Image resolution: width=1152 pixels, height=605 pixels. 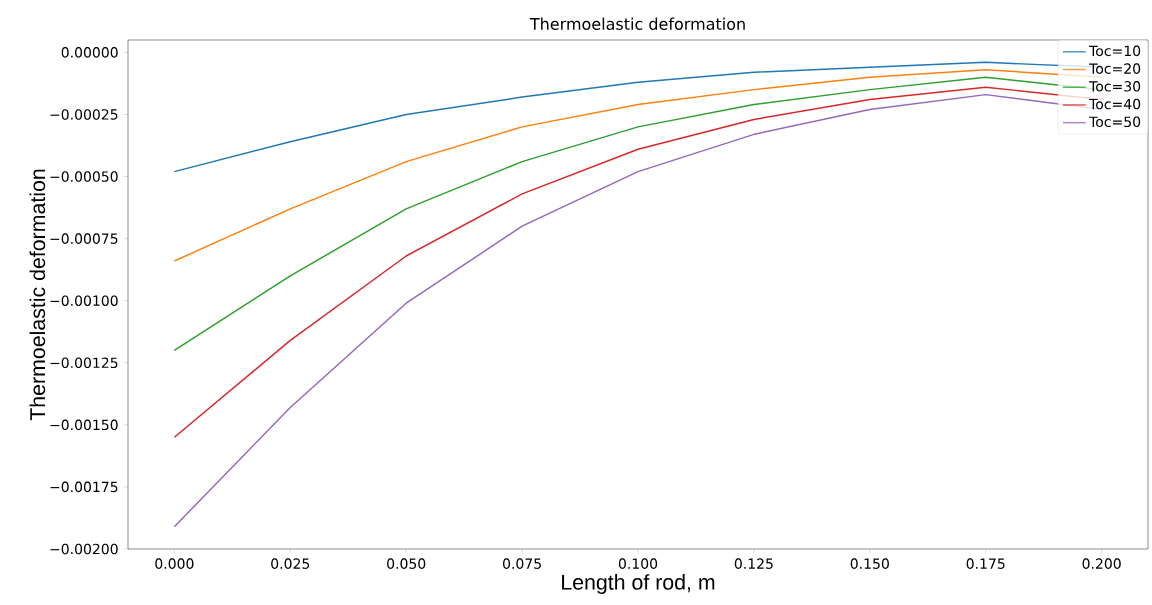 What do you see at coordinates (84, 549) in the screenshot?
I see `y-tick-label: −0.00200` at bounding box center [84, 549].